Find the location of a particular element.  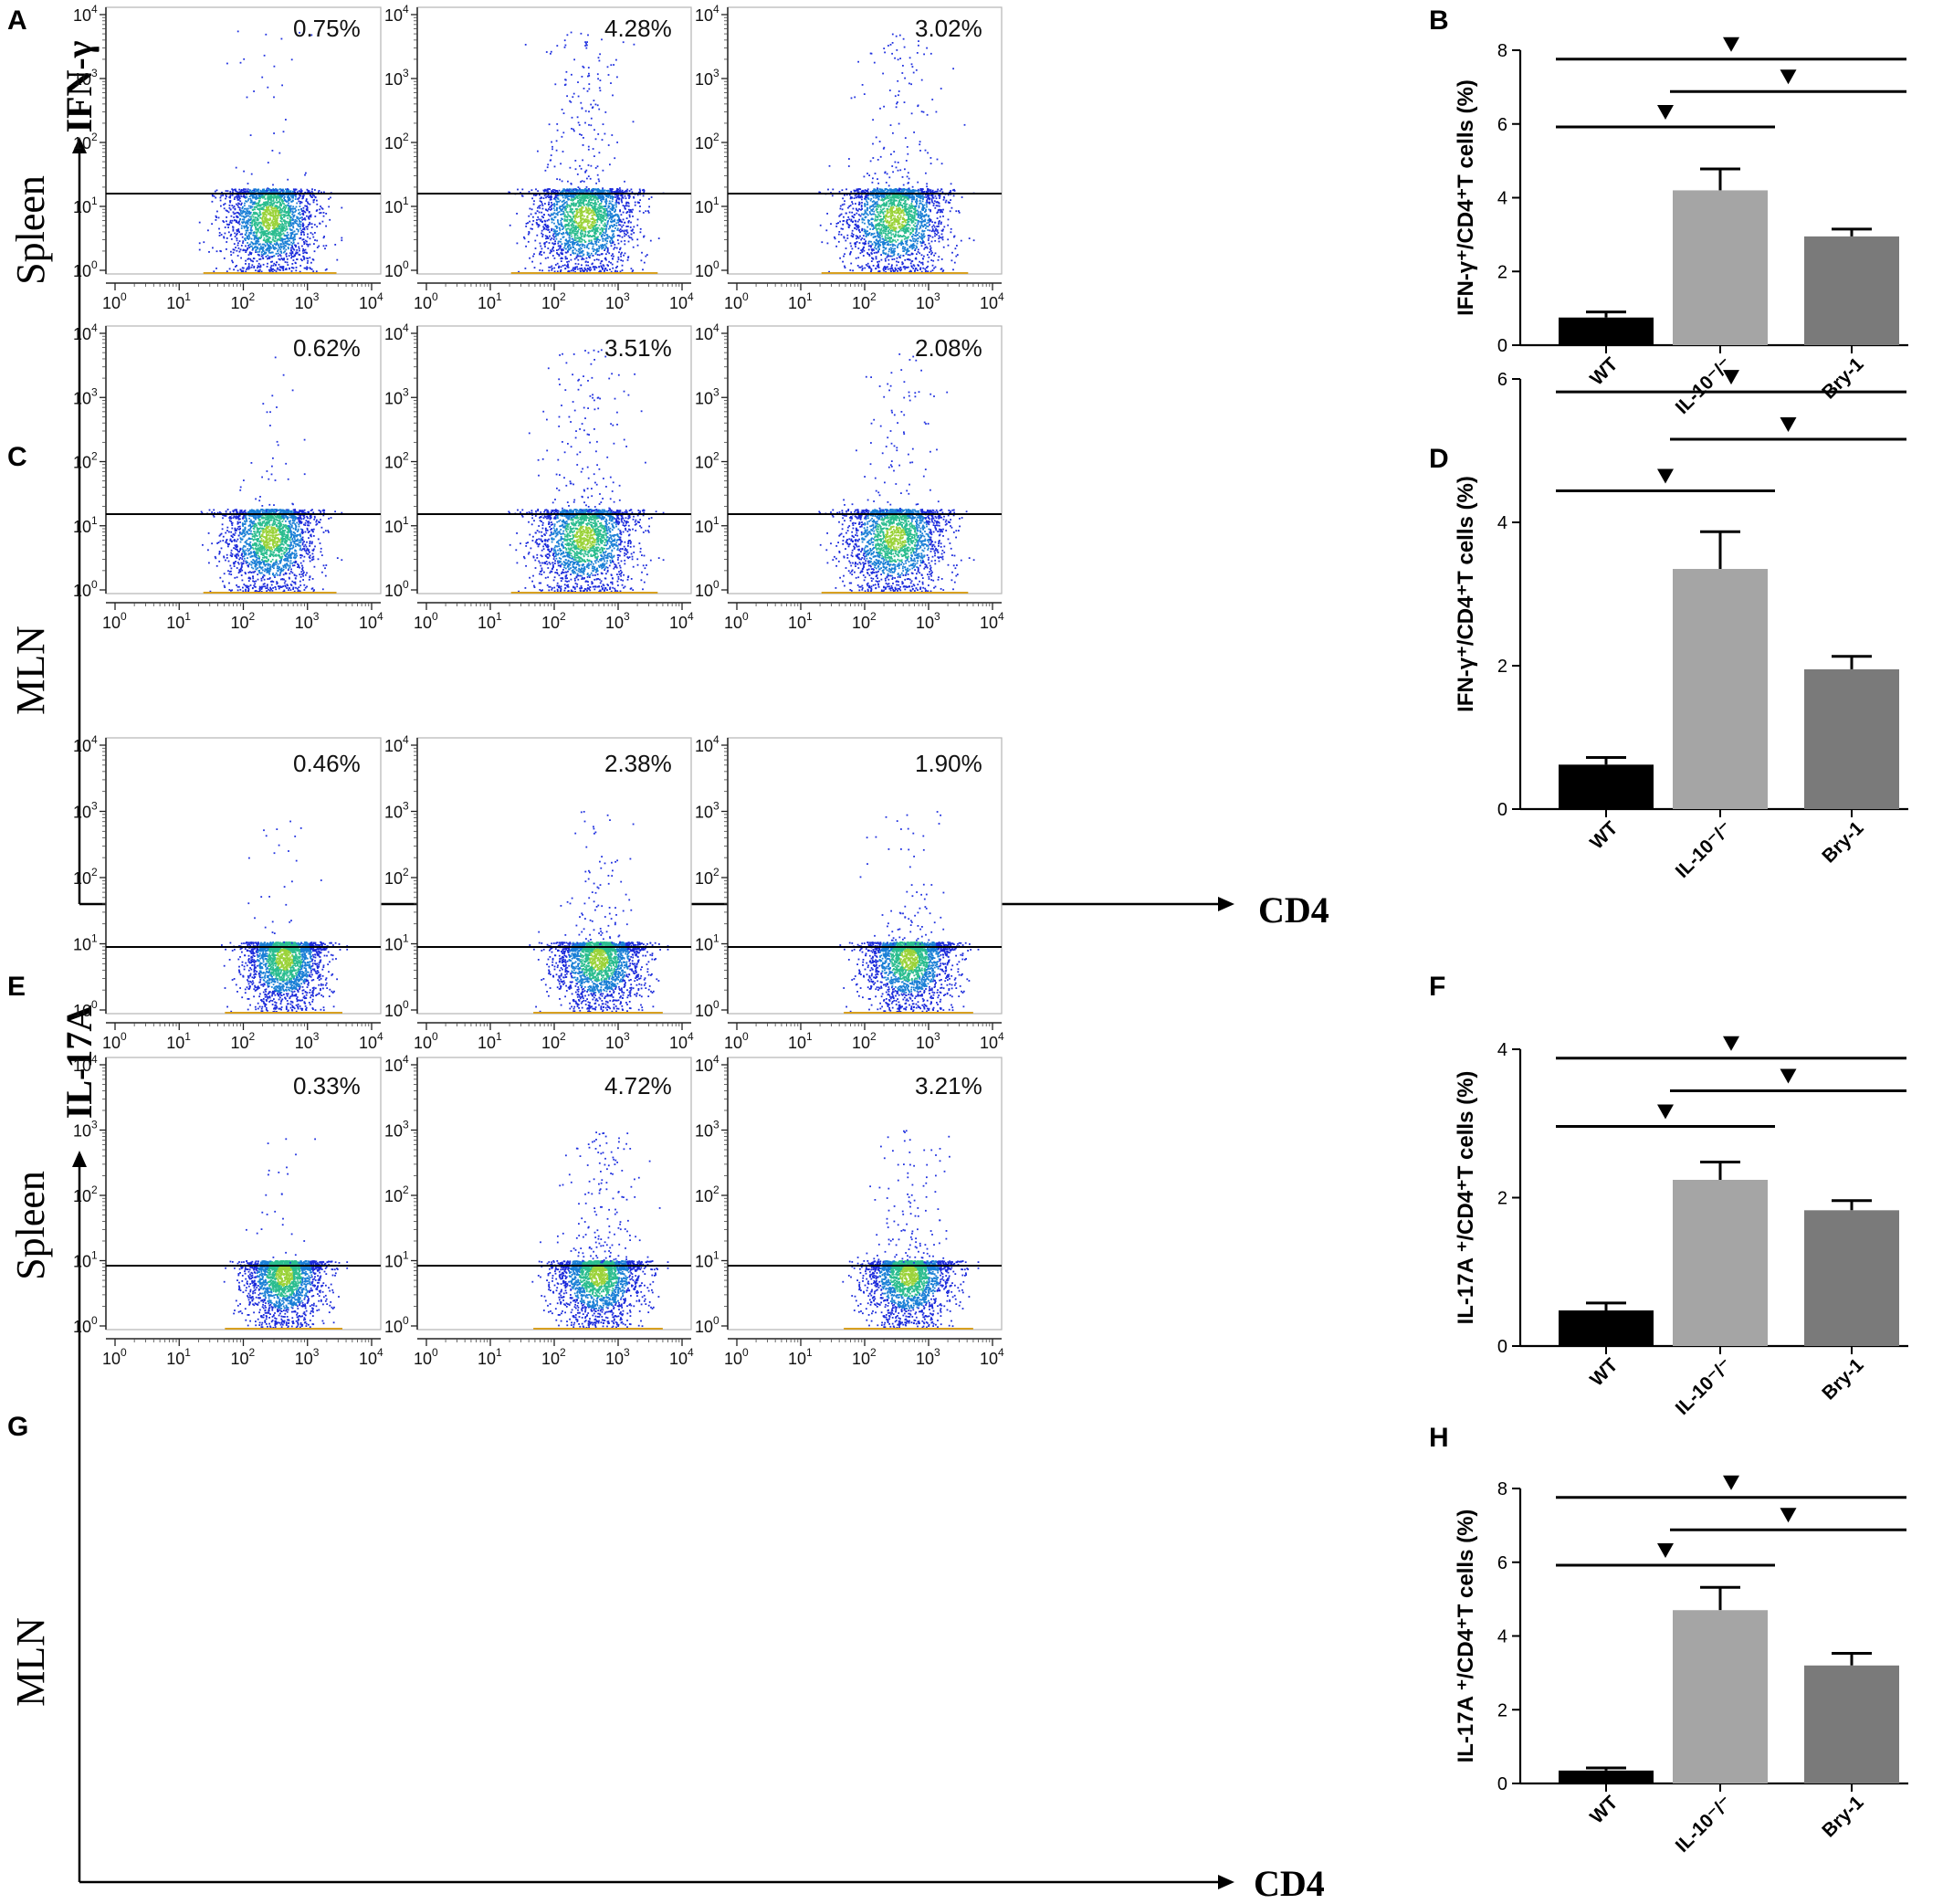

y-axis-label: IL-17A ⁺/CD4⁺T cells (%) is located at coordinates (1466, 1637).